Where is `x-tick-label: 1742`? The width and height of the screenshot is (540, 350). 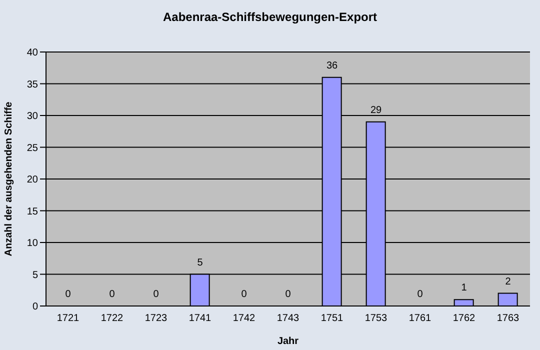
x-tick-label: 1742 is located at coordinates (244, 318).